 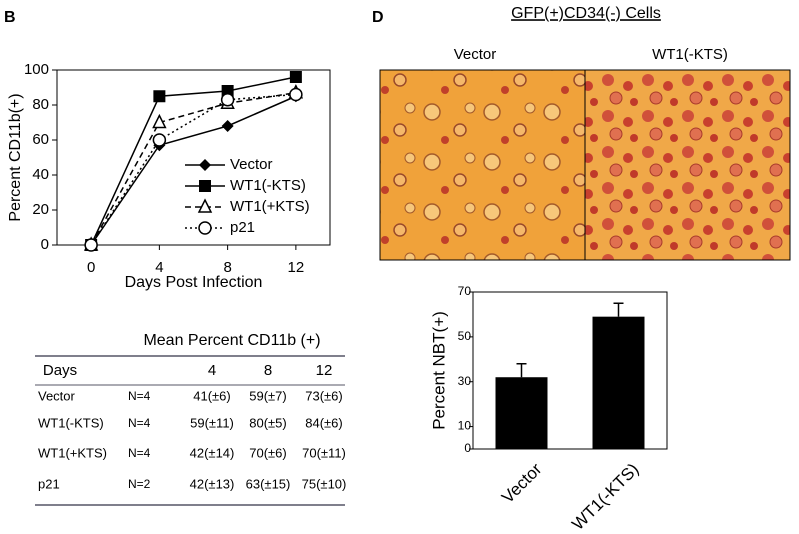 What do you see at coordinates (324, 370) in the screenshot?
I see `table-header: 12` at bounding box center [324, 370].